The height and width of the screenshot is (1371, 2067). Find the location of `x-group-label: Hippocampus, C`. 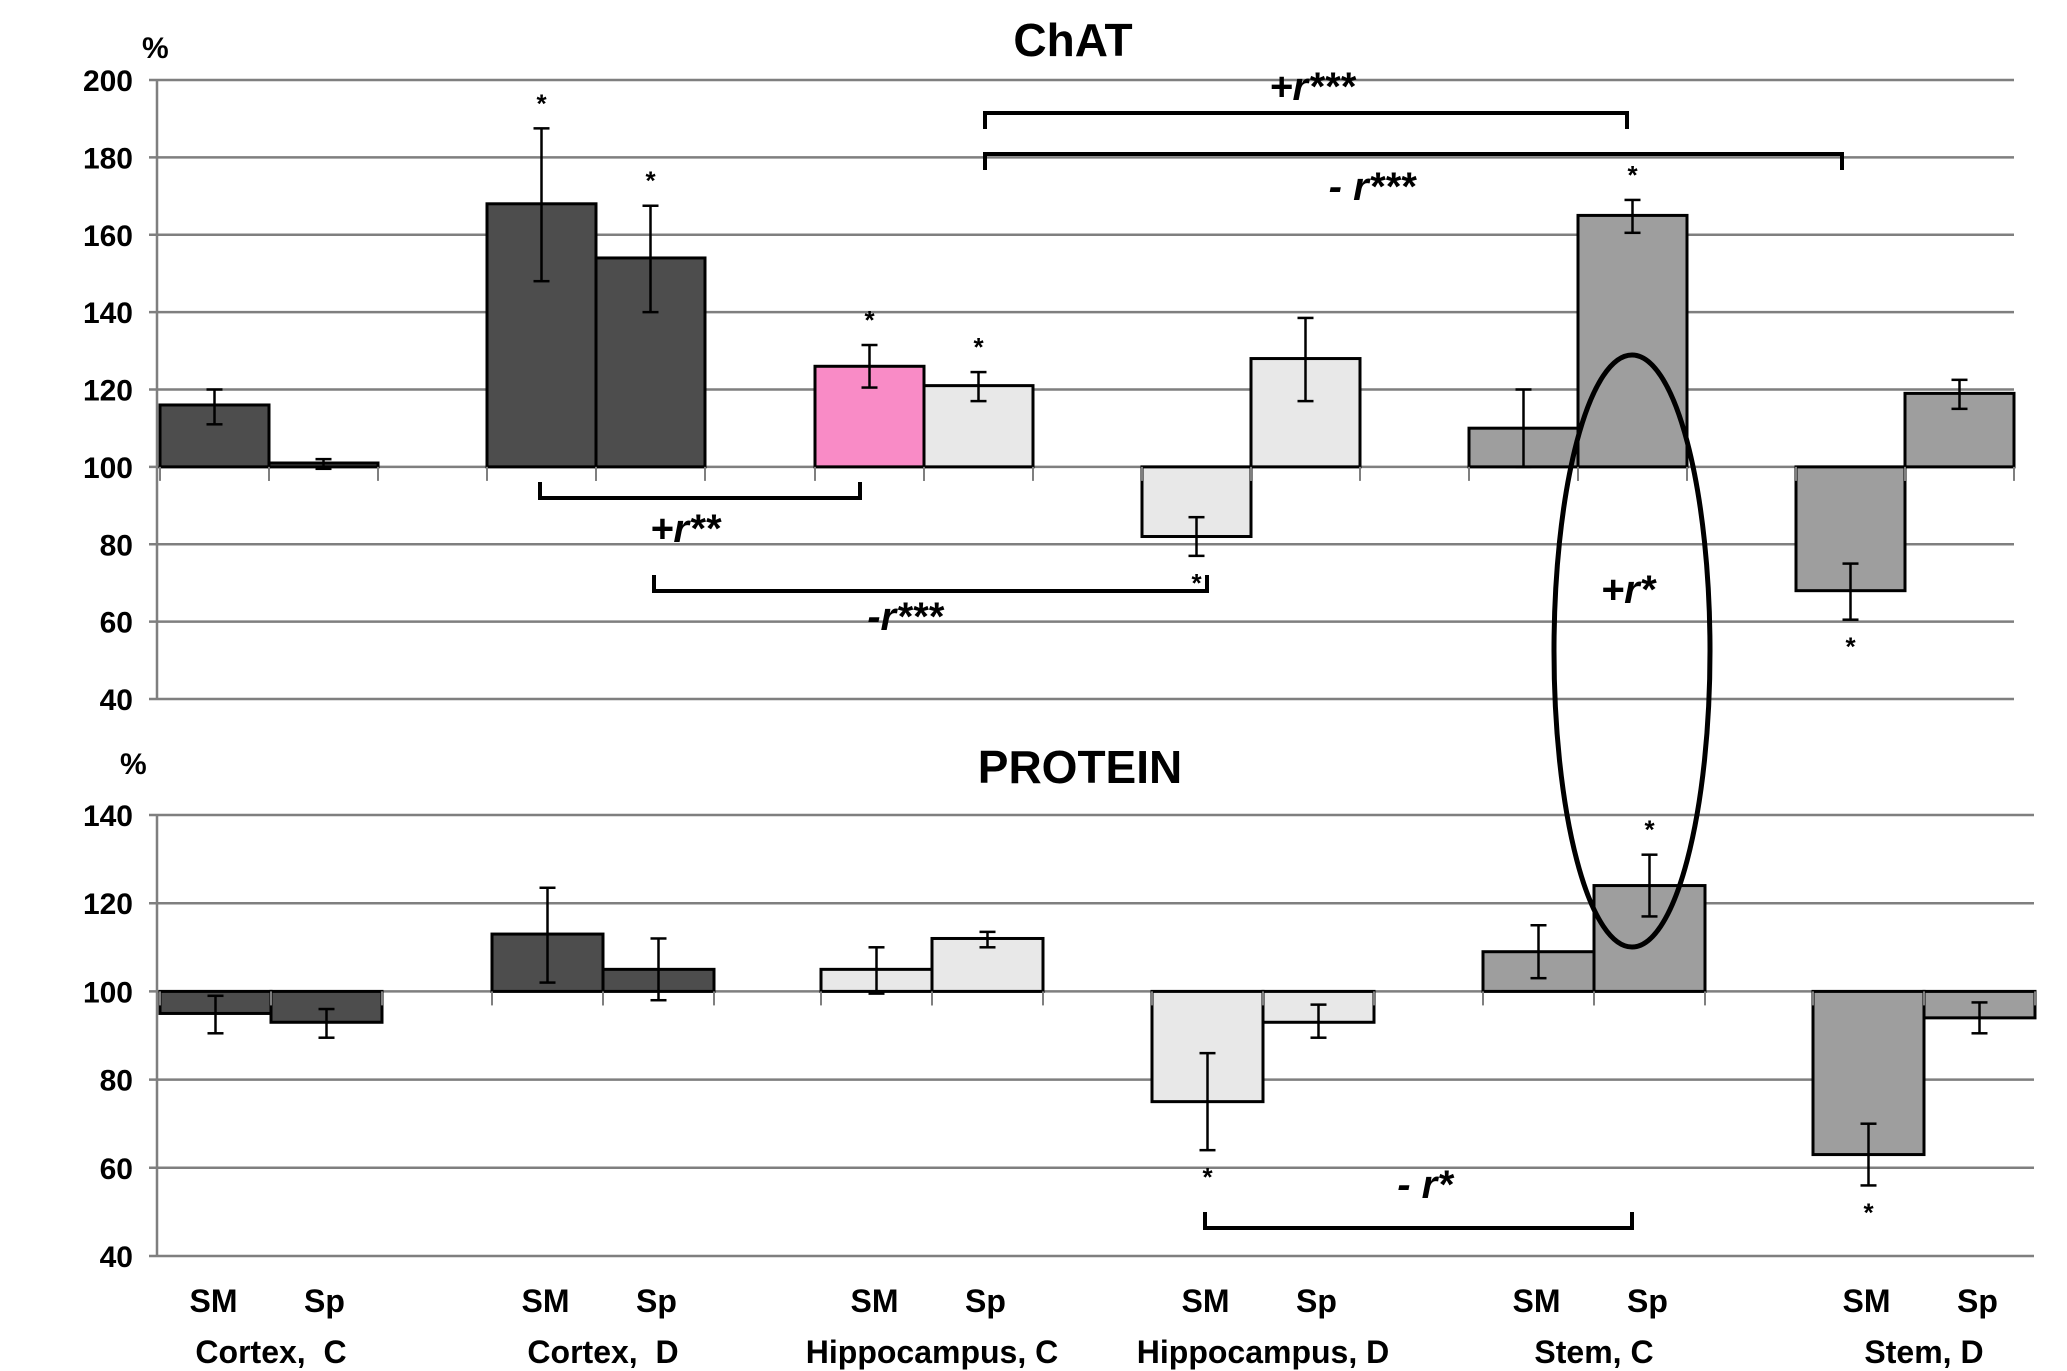

x-group-label: Hippocampus, C is located at coordinates (932, 1352).